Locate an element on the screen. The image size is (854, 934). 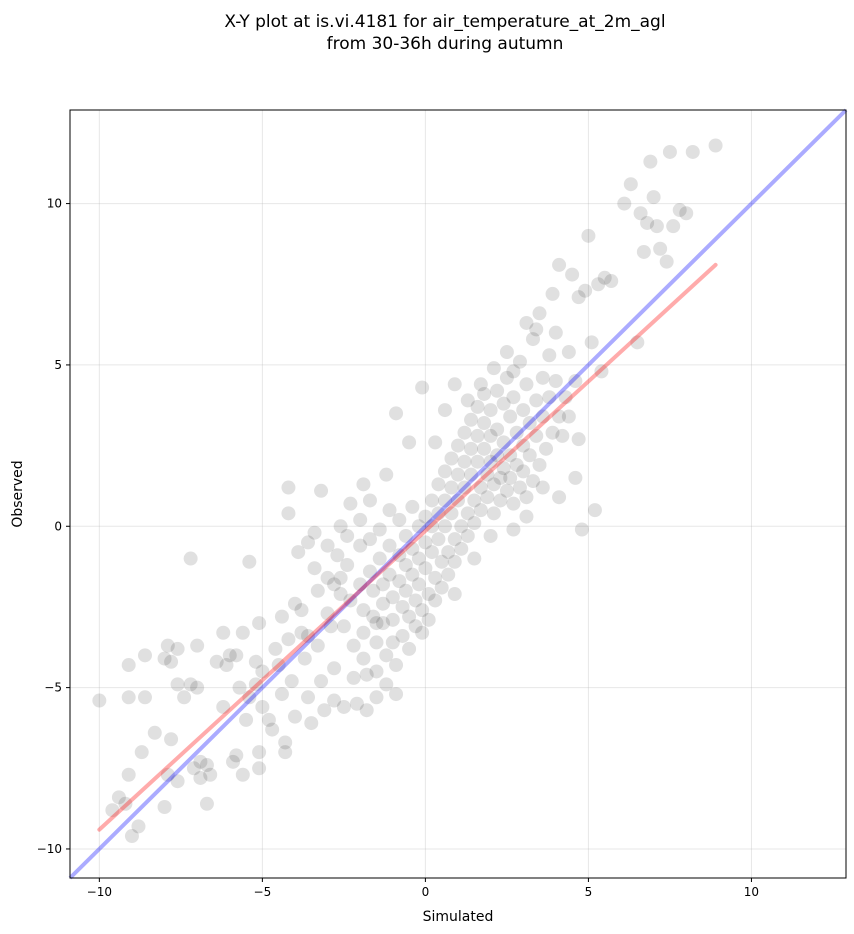
y-axis-ticks: −10 −5 0 5 10 is located at coordinates (53, 526).